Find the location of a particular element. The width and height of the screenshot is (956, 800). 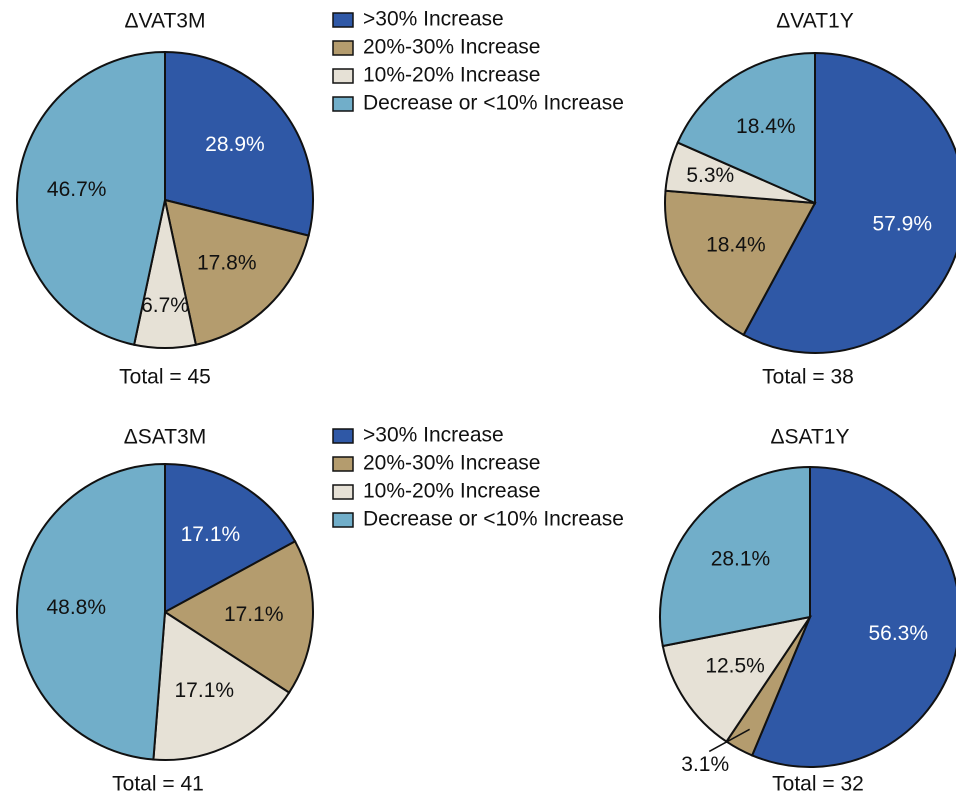

leader-line is located at coordinates (729, 740).